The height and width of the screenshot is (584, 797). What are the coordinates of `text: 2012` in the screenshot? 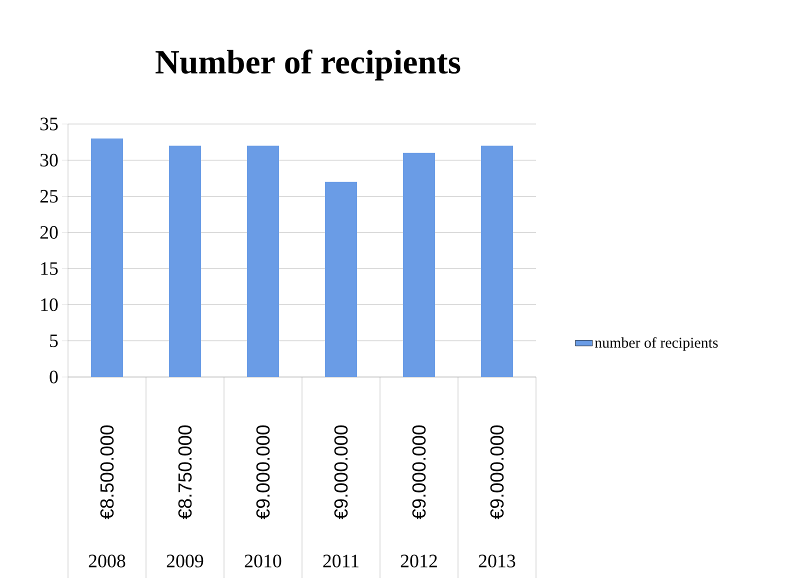 It's located at (418, 561).